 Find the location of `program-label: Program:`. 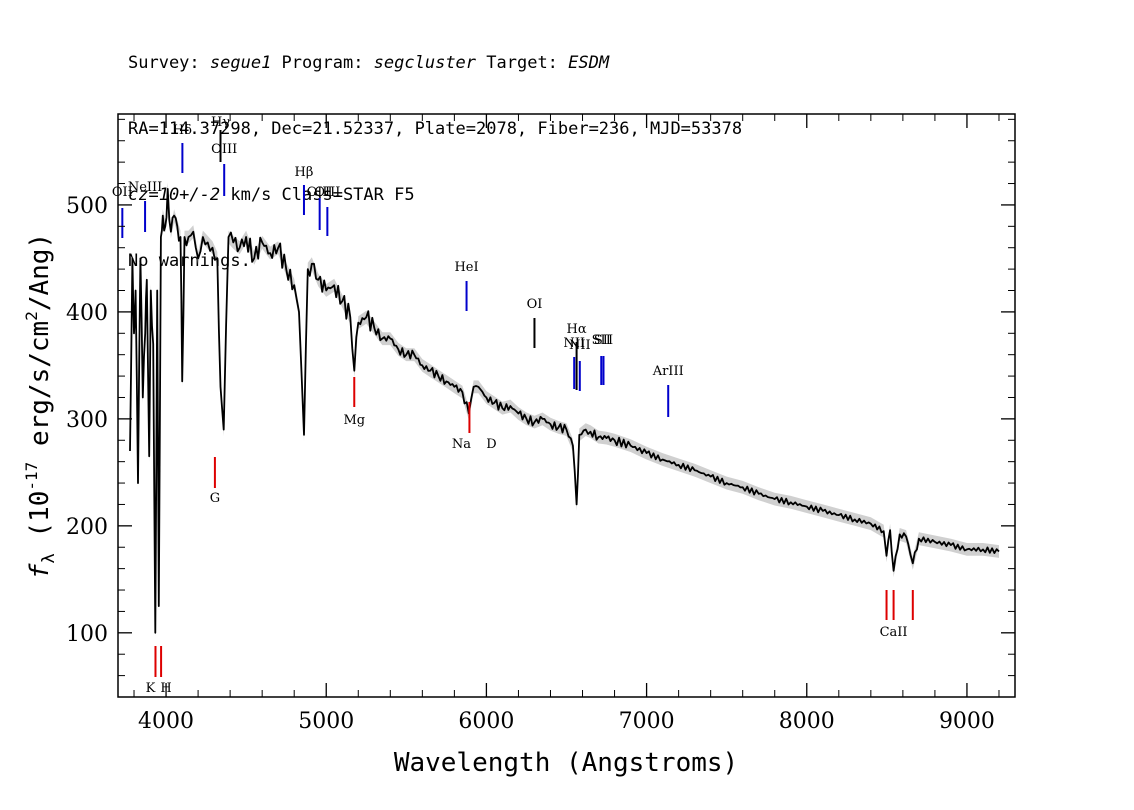

program-label: Program: is located at coordinates (322, 63).